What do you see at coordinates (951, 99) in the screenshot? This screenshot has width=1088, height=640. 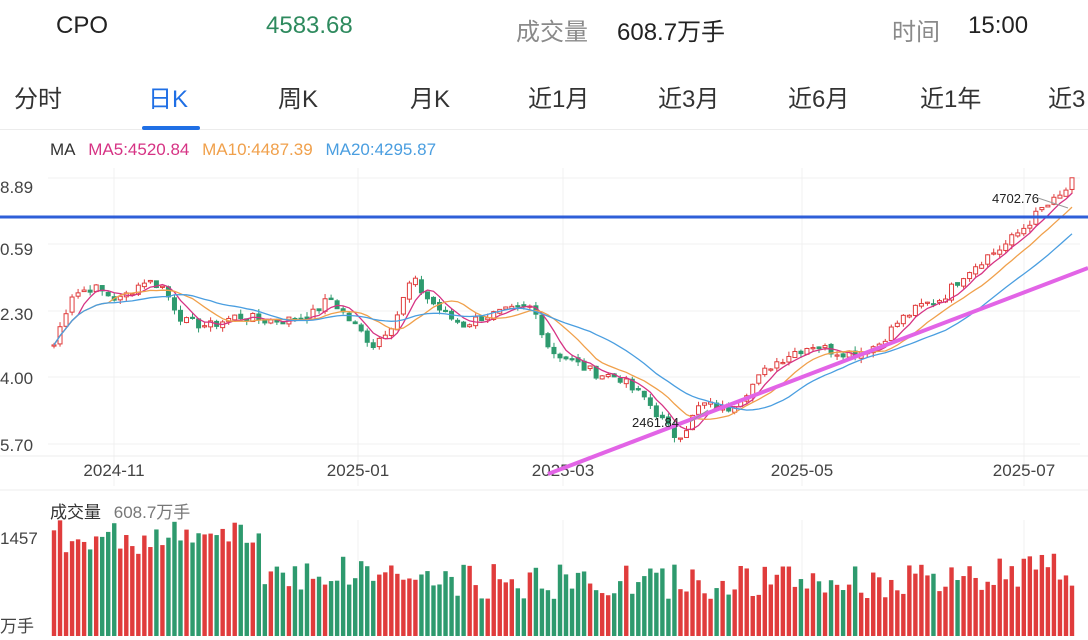 I see `tab-1-year: 近1年` at bounding box center [951, 99].